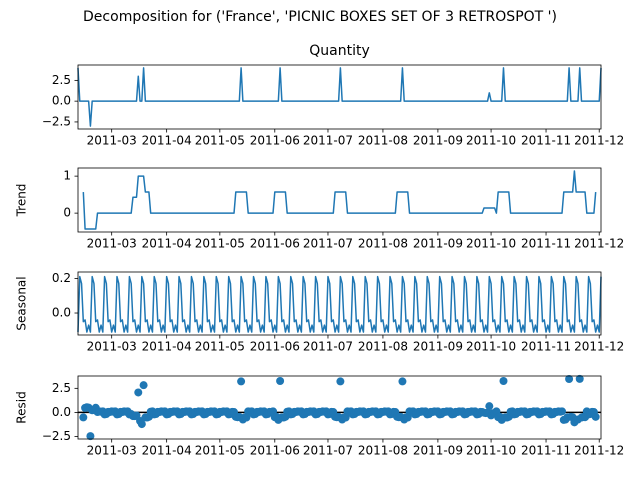 Image resolution: width=640 pixels, height=480 pixels. I want to click on panel-title: Quantity, so click(339, 51).